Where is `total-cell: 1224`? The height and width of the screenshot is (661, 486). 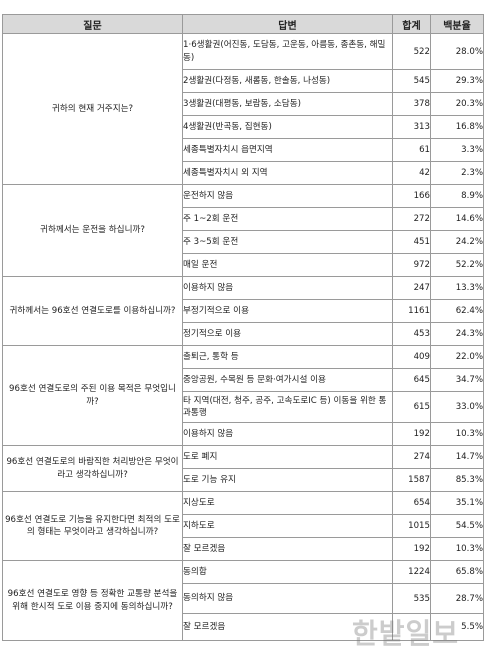 total-cell: 1224 is located at coordinates (411, 572).